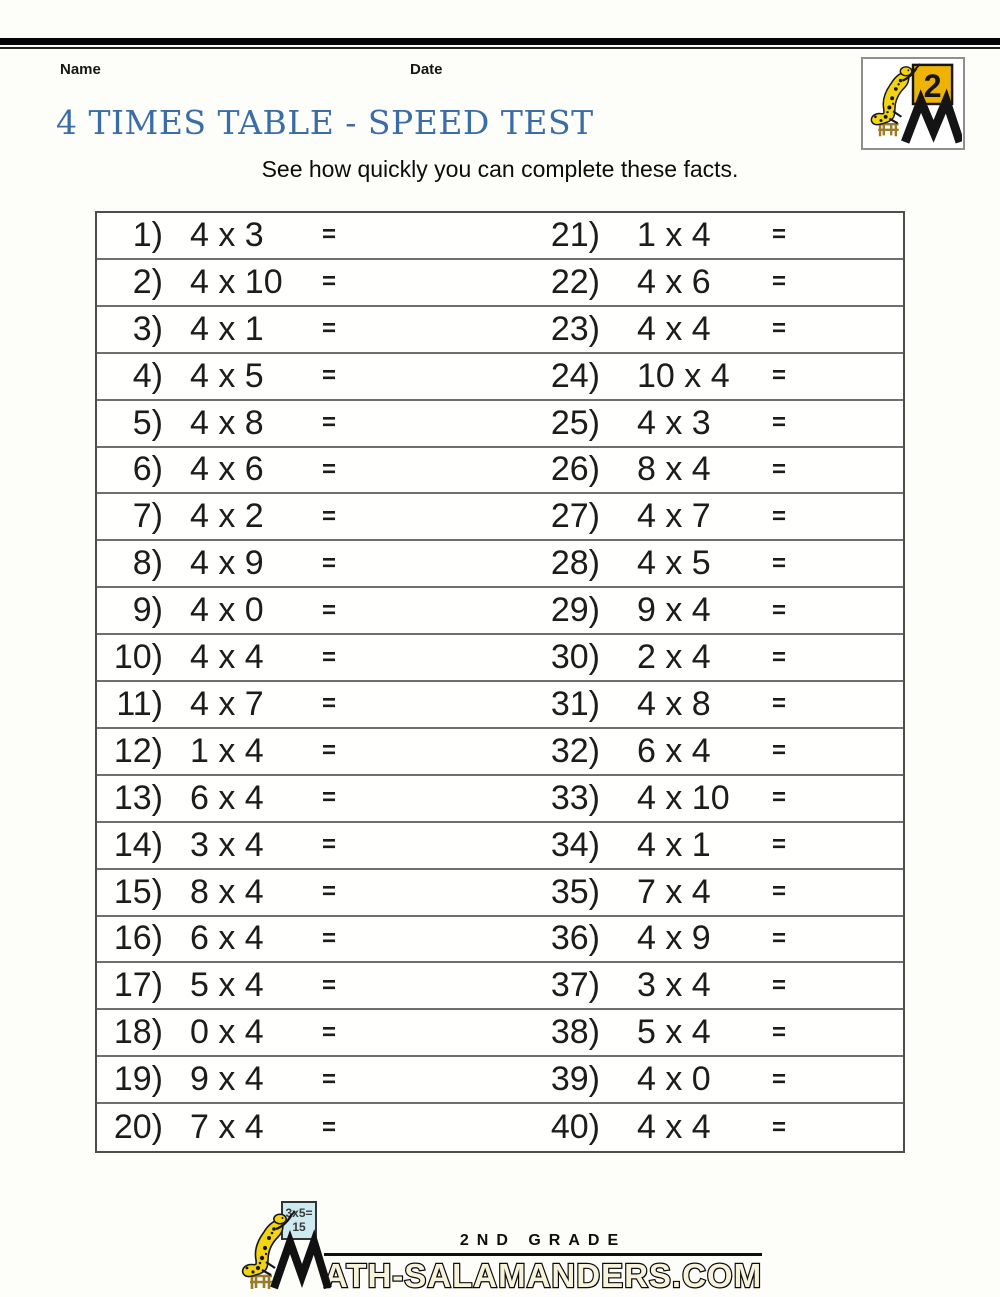  Describe the element at coordinates (674, 422) in the screenshot. I see `problem-expression: 4 x 3` at that location.